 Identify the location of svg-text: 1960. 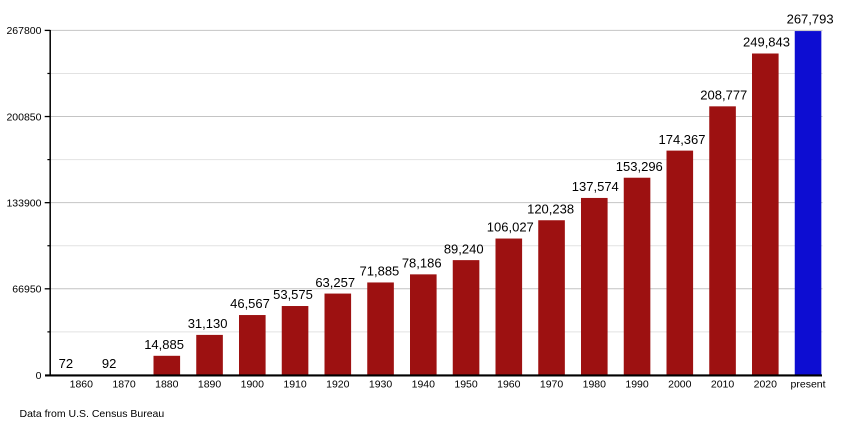
(509, 384).